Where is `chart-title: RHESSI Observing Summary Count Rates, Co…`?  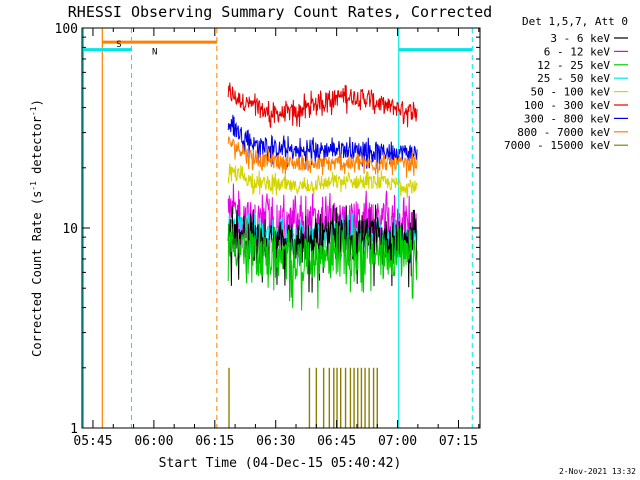 chart-title: RHESSI Observing Summary Count Rates, Co… is located at coordinates (280, 12).